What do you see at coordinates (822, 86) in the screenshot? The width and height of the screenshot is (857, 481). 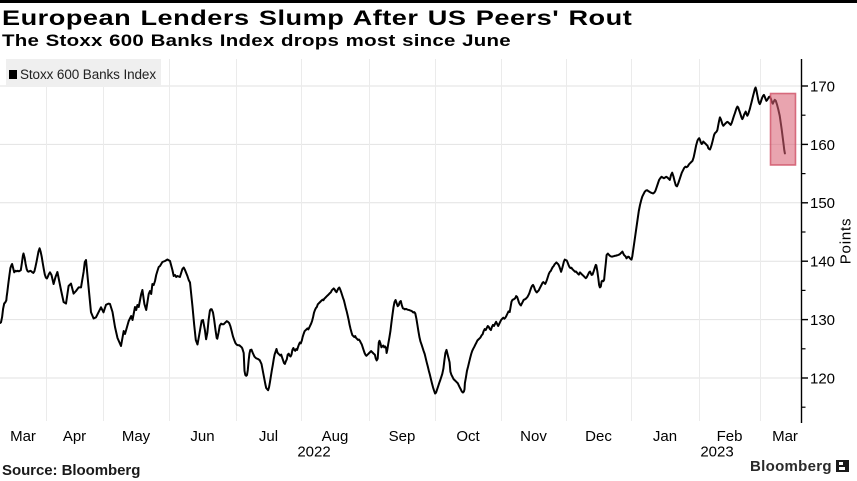 I see `svg-text: 170` at bounding box center [822, 86].